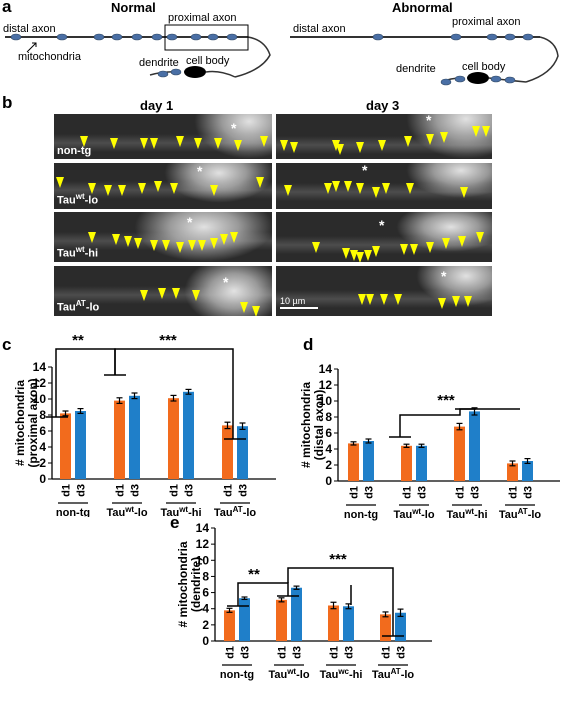  What do you see at coordinates (49, 57) in the screenshot?
I see `label-mitochondria: mitochondria` at bounding box center [49, 57].